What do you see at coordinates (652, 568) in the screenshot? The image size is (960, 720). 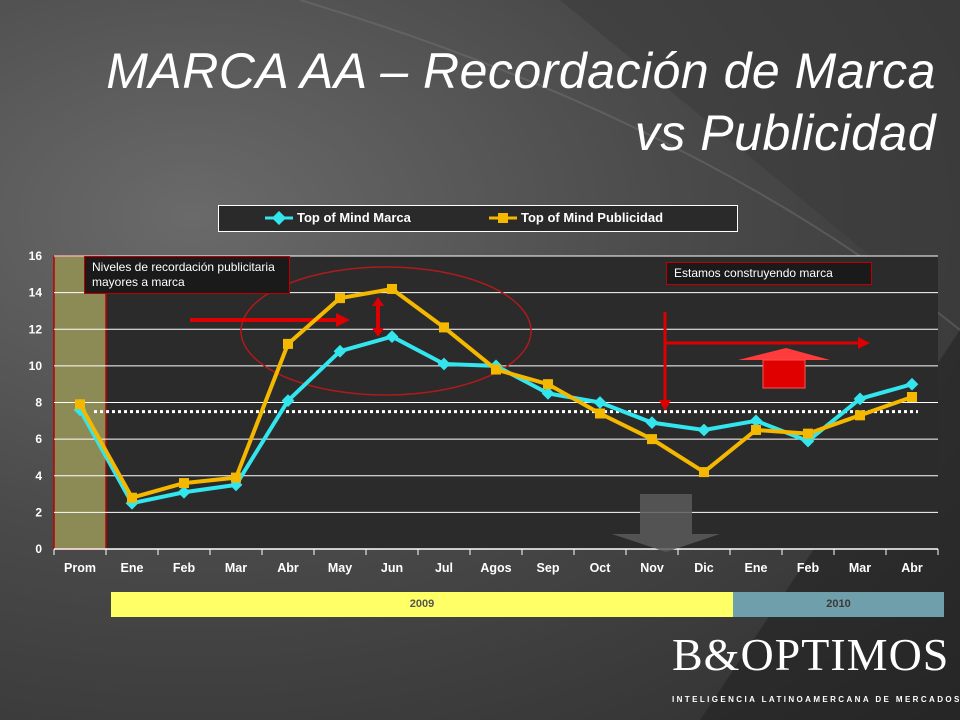 I see `x-tick-label: Nov` at bounding box center [652, 568].